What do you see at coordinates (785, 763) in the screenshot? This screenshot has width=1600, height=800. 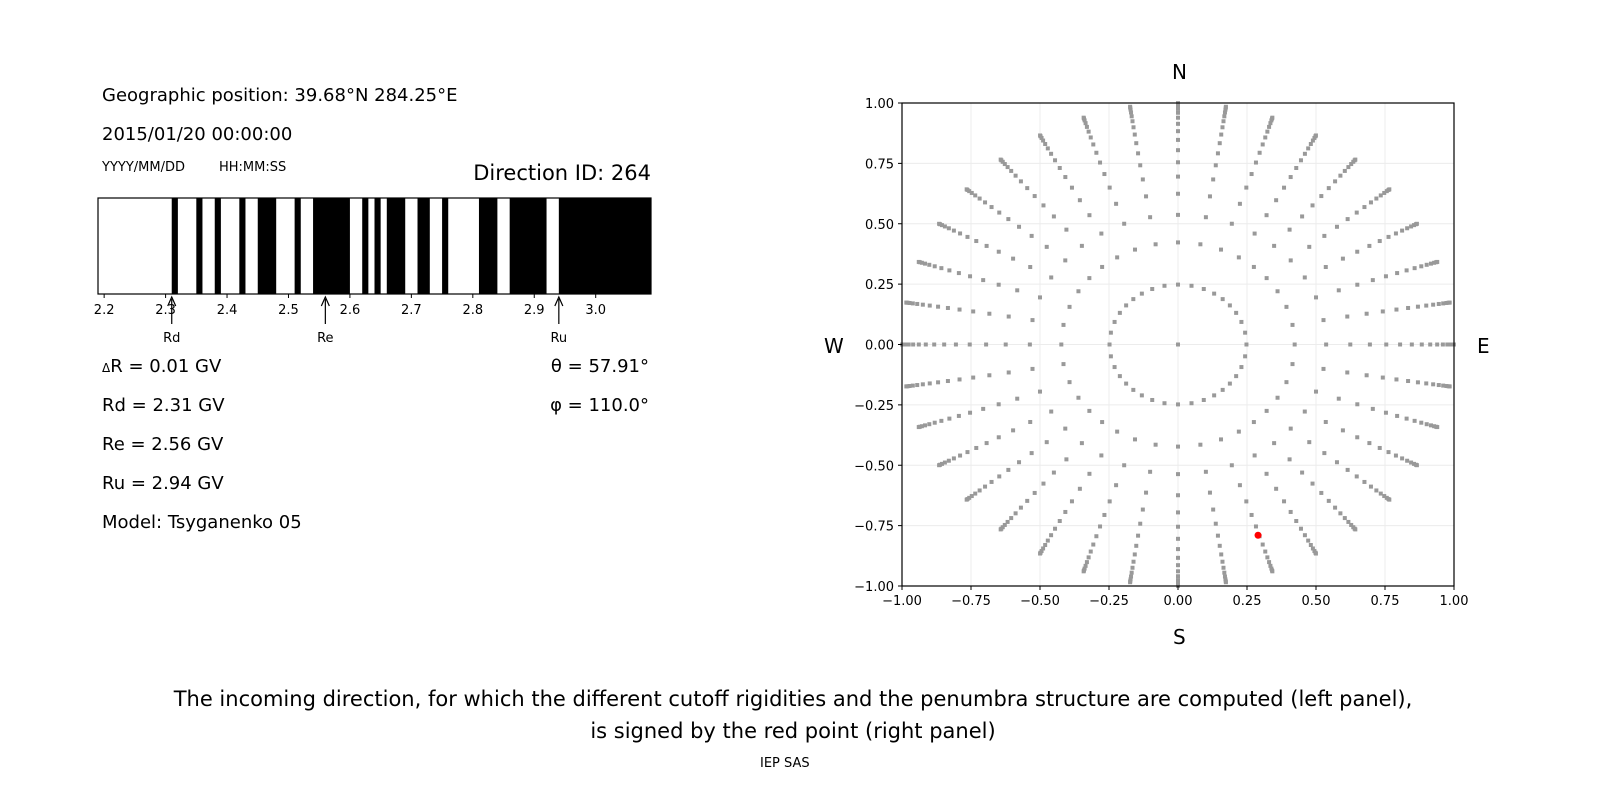 I see `footer-credit: IEP SAS` at bounding box center [785, 763].